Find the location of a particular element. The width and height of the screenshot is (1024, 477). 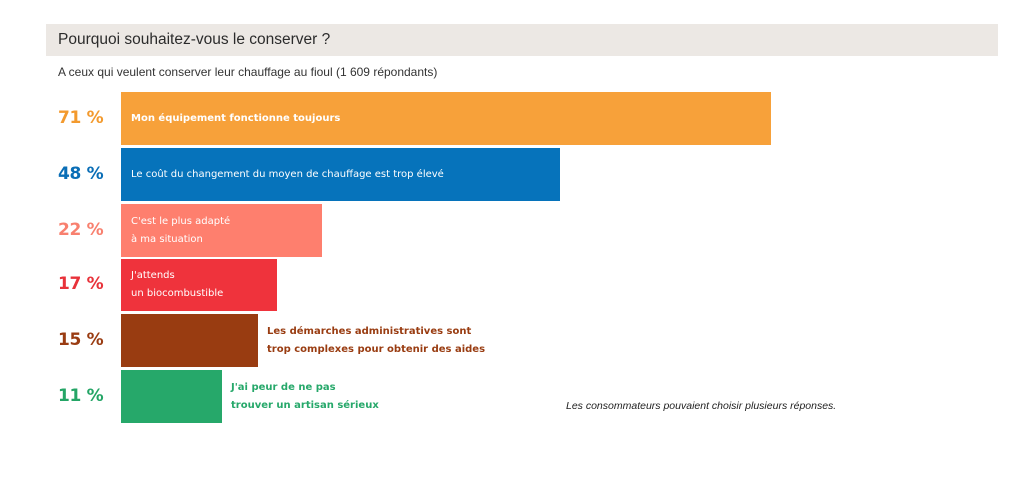

bar-value-label: 22 % is located at coordinates (81, 229).